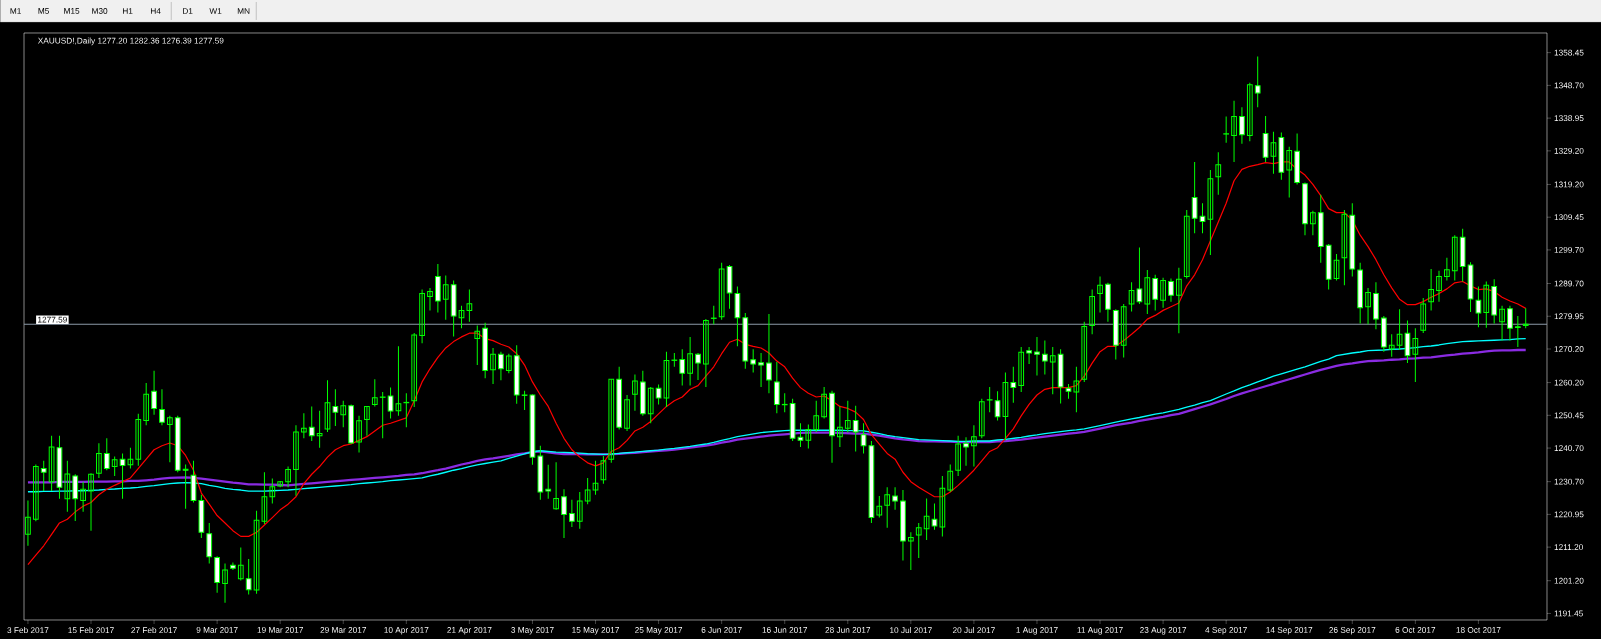  I want to click on y-tick-label: 1201.20, so click(1569, 580).